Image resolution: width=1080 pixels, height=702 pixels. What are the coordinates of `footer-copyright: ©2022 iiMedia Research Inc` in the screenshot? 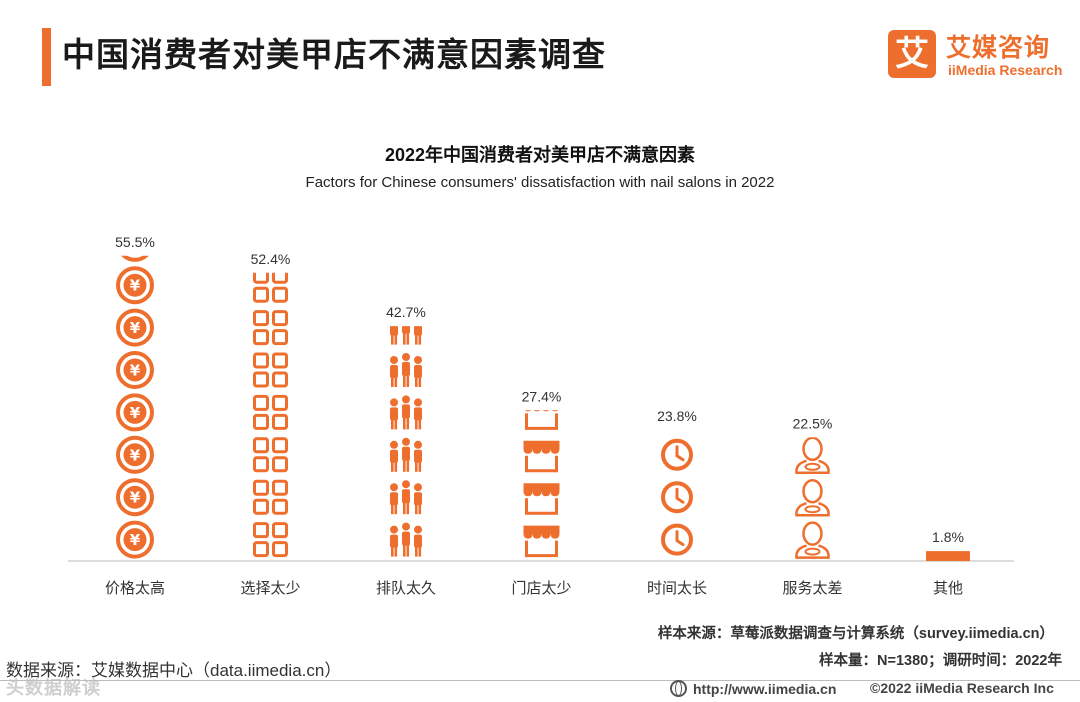 It's located at (962, 688).